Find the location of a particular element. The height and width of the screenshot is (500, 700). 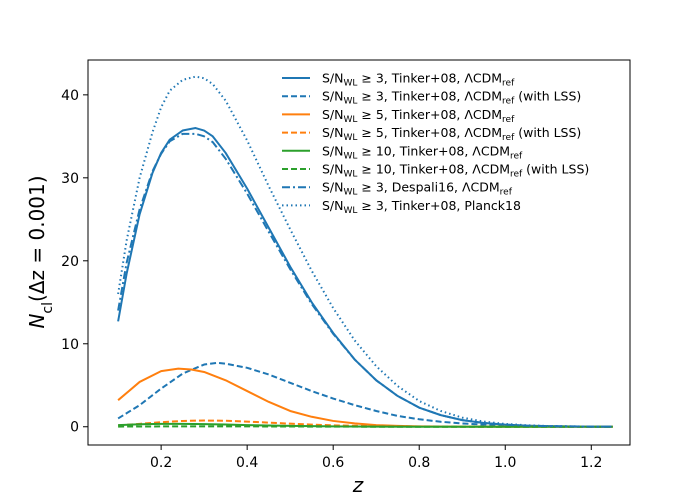

x-tick-label: 0.4 is located at coordinates (247, 463).